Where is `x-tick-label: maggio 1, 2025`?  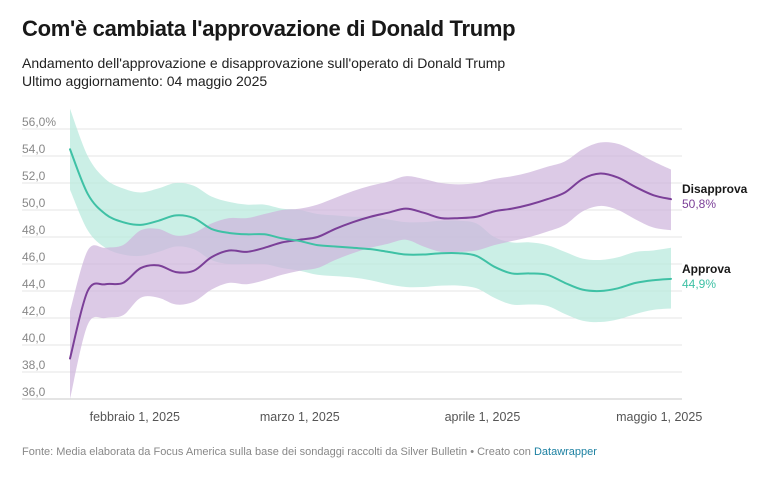 x-tick-label: maggio 1, 2025 is located at coordinates (659, 417).